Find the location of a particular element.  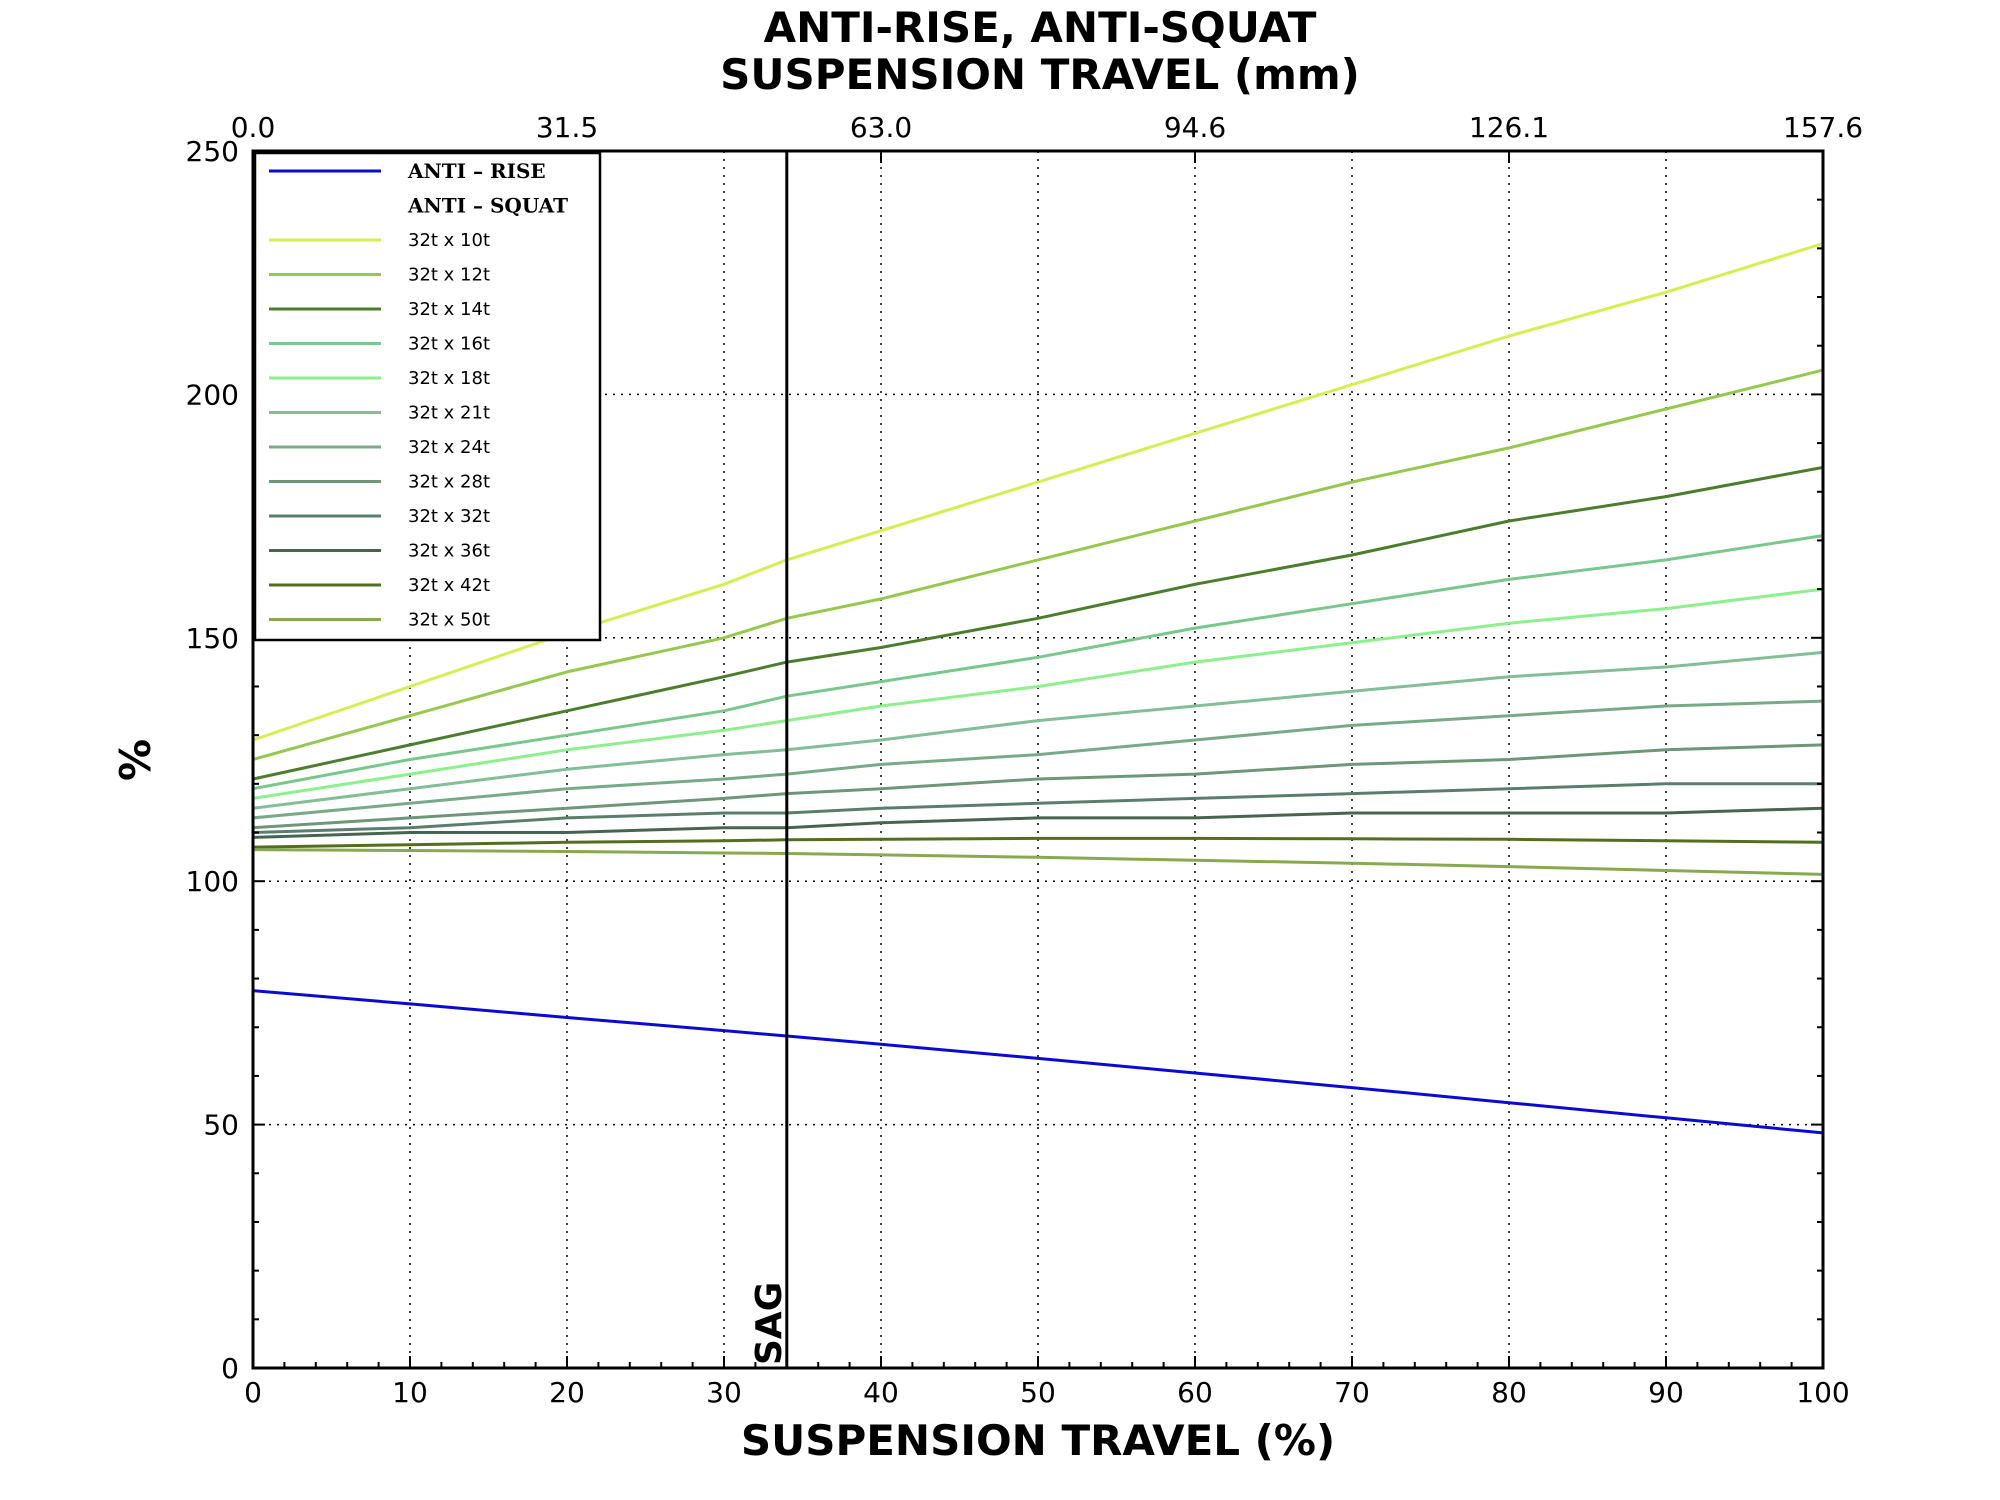

legend-box is located at coordinates (427, 396).